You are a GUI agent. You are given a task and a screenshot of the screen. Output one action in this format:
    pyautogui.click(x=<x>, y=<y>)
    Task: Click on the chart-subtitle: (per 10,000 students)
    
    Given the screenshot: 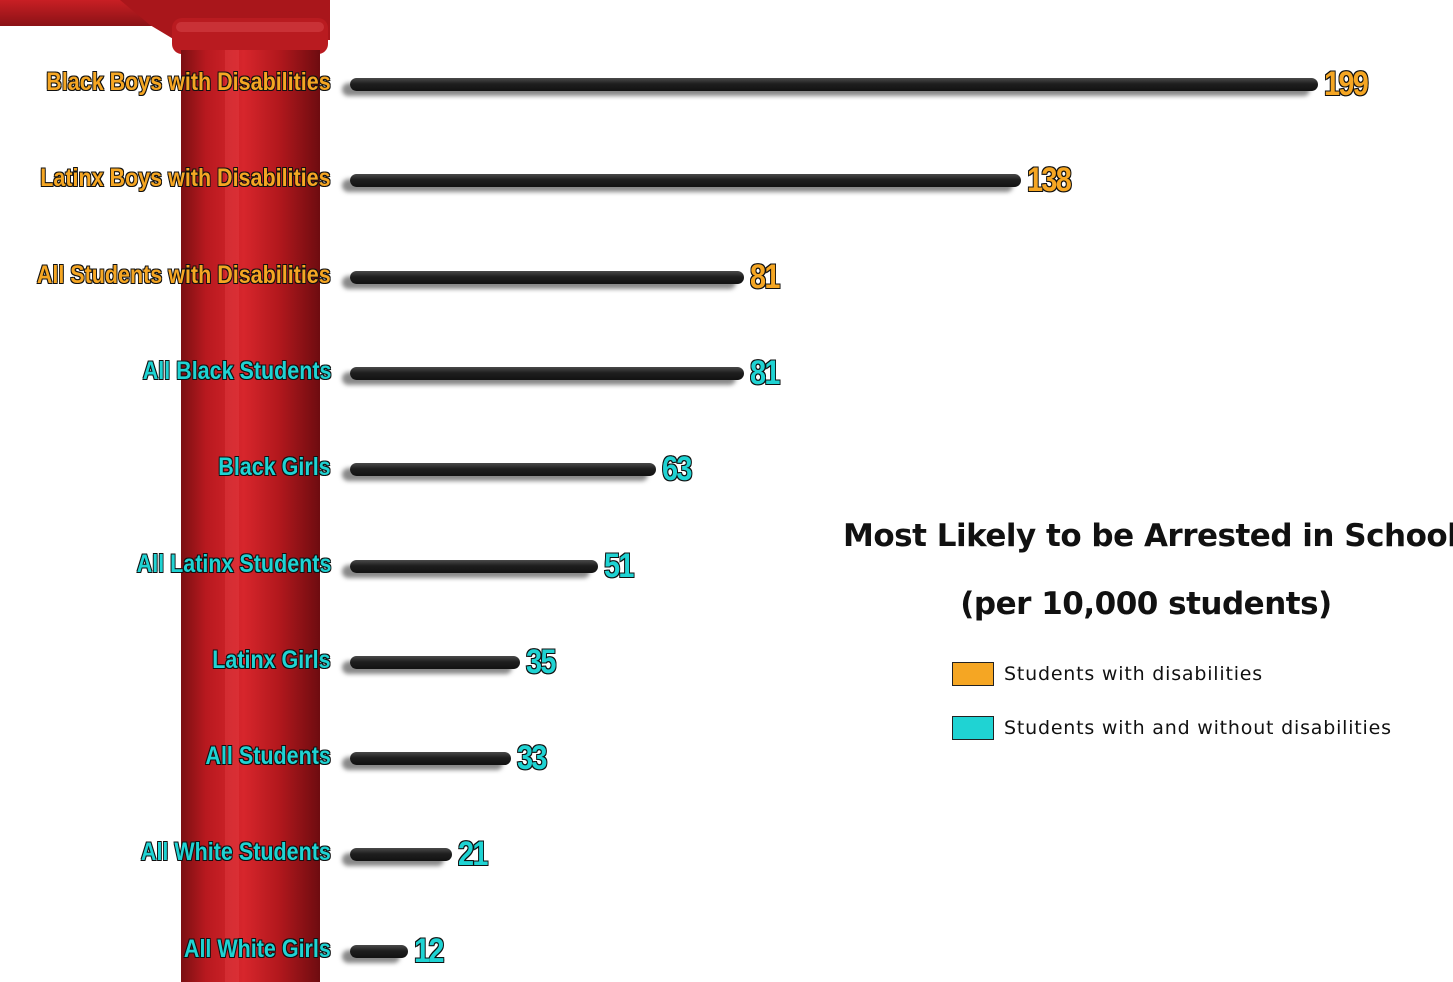 What is the action you would take?
    pyautogui.click(x=1146, y=604)
    